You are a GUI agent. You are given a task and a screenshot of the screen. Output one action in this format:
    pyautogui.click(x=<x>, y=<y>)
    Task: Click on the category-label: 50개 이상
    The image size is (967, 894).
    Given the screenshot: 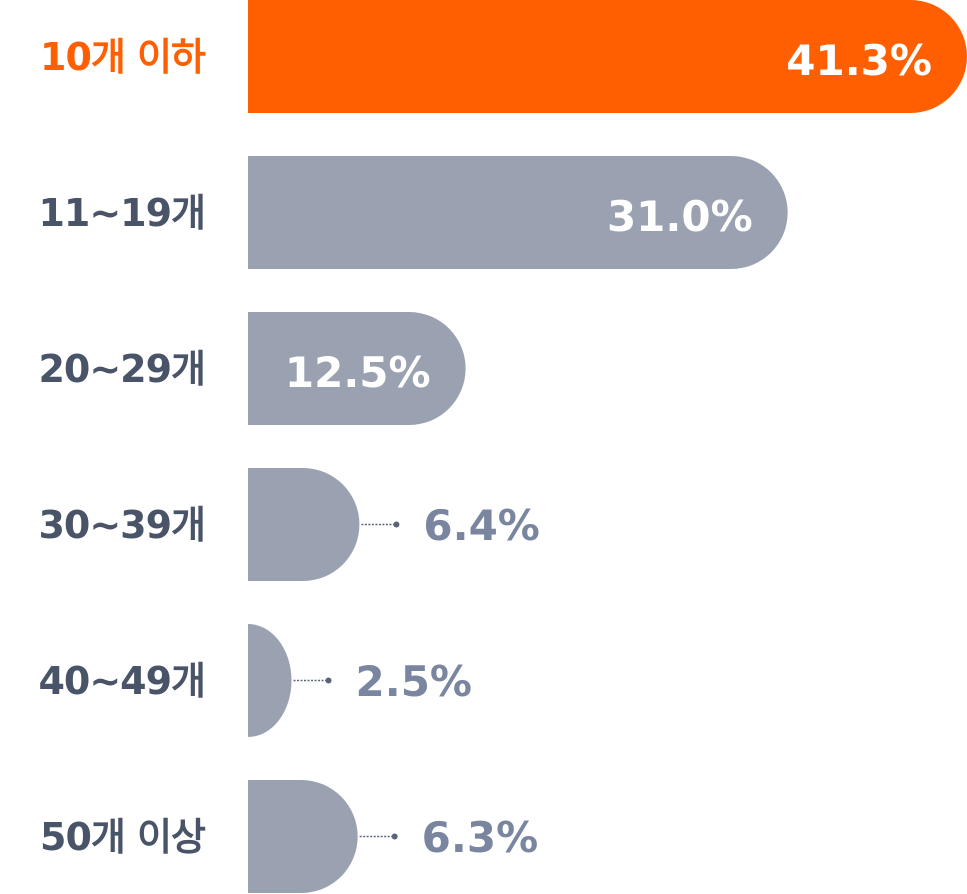 What is the action you would take?
    pyautogui.click(x=123, y=837)
    